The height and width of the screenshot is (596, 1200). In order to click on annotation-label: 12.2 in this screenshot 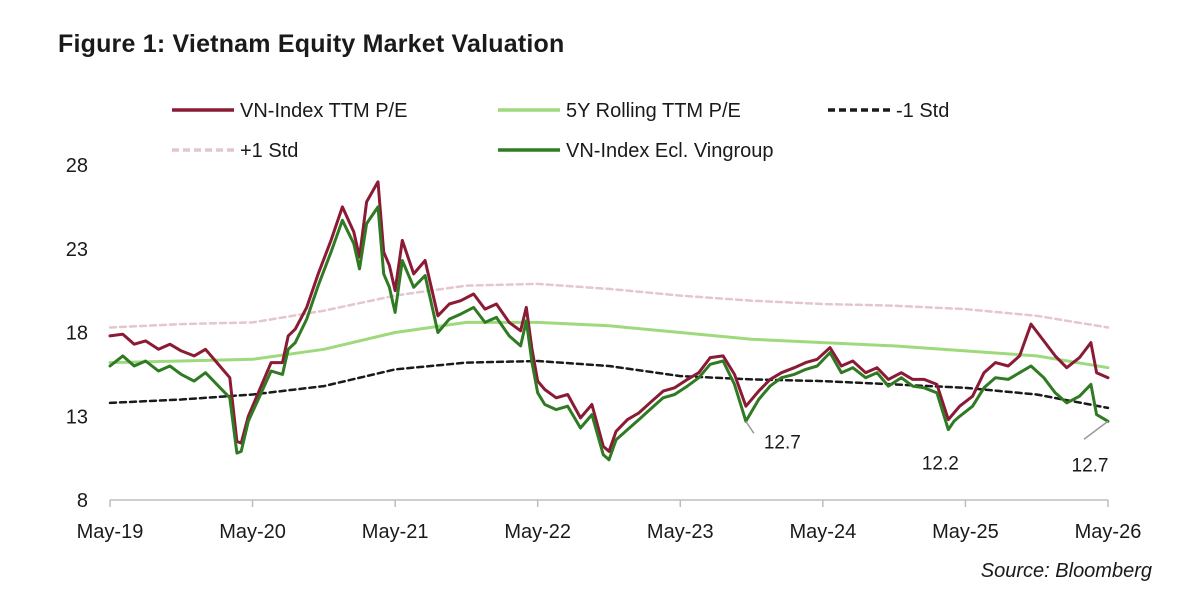, I will do `click(940, 464)`.